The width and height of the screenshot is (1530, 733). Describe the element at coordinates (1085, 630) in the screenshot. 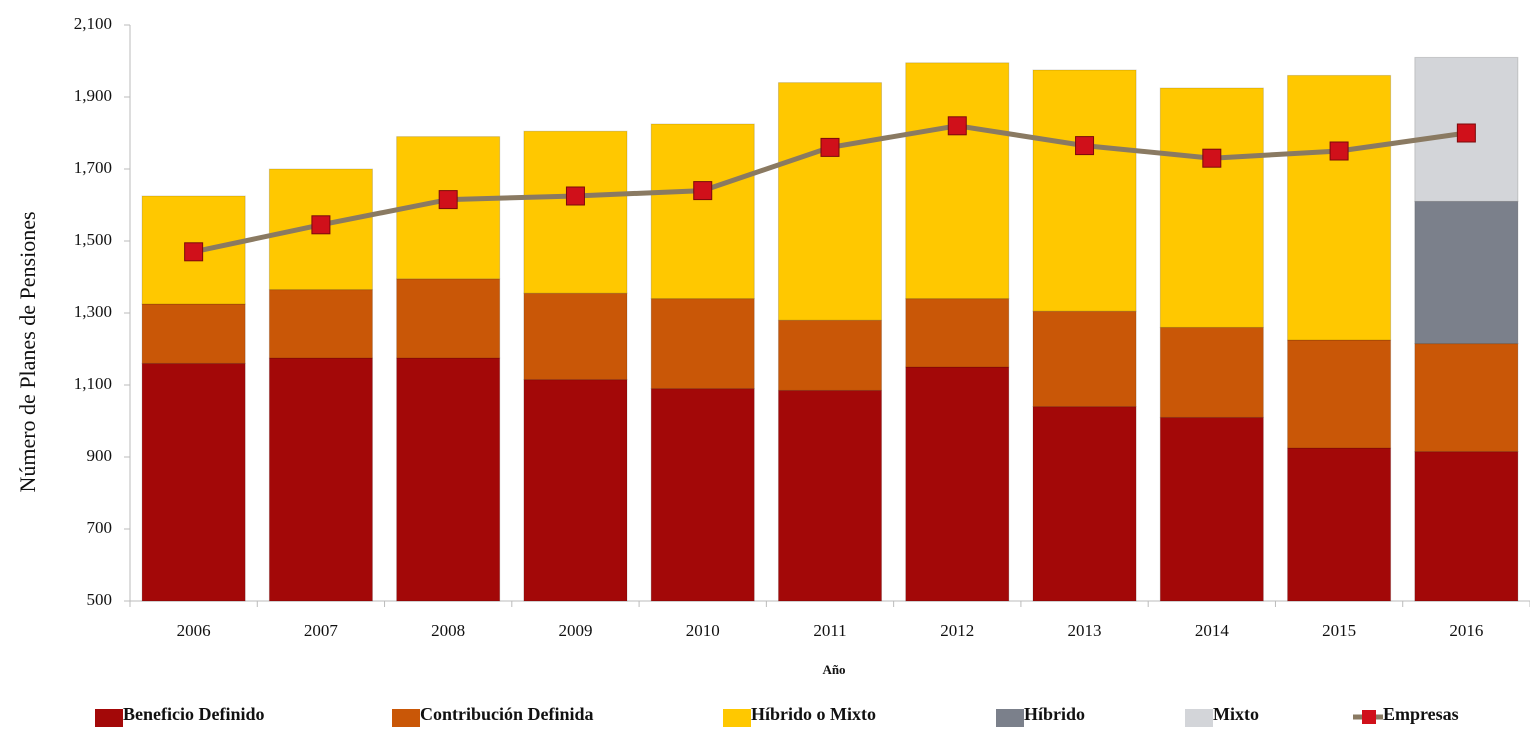

I see `x-tick-label: 2013` at that location.